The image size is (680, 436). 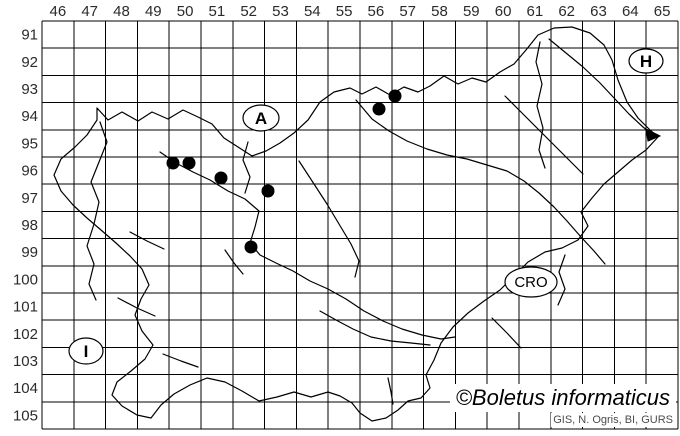 I want to click on row-label: 105, so click(x=25, y=415).